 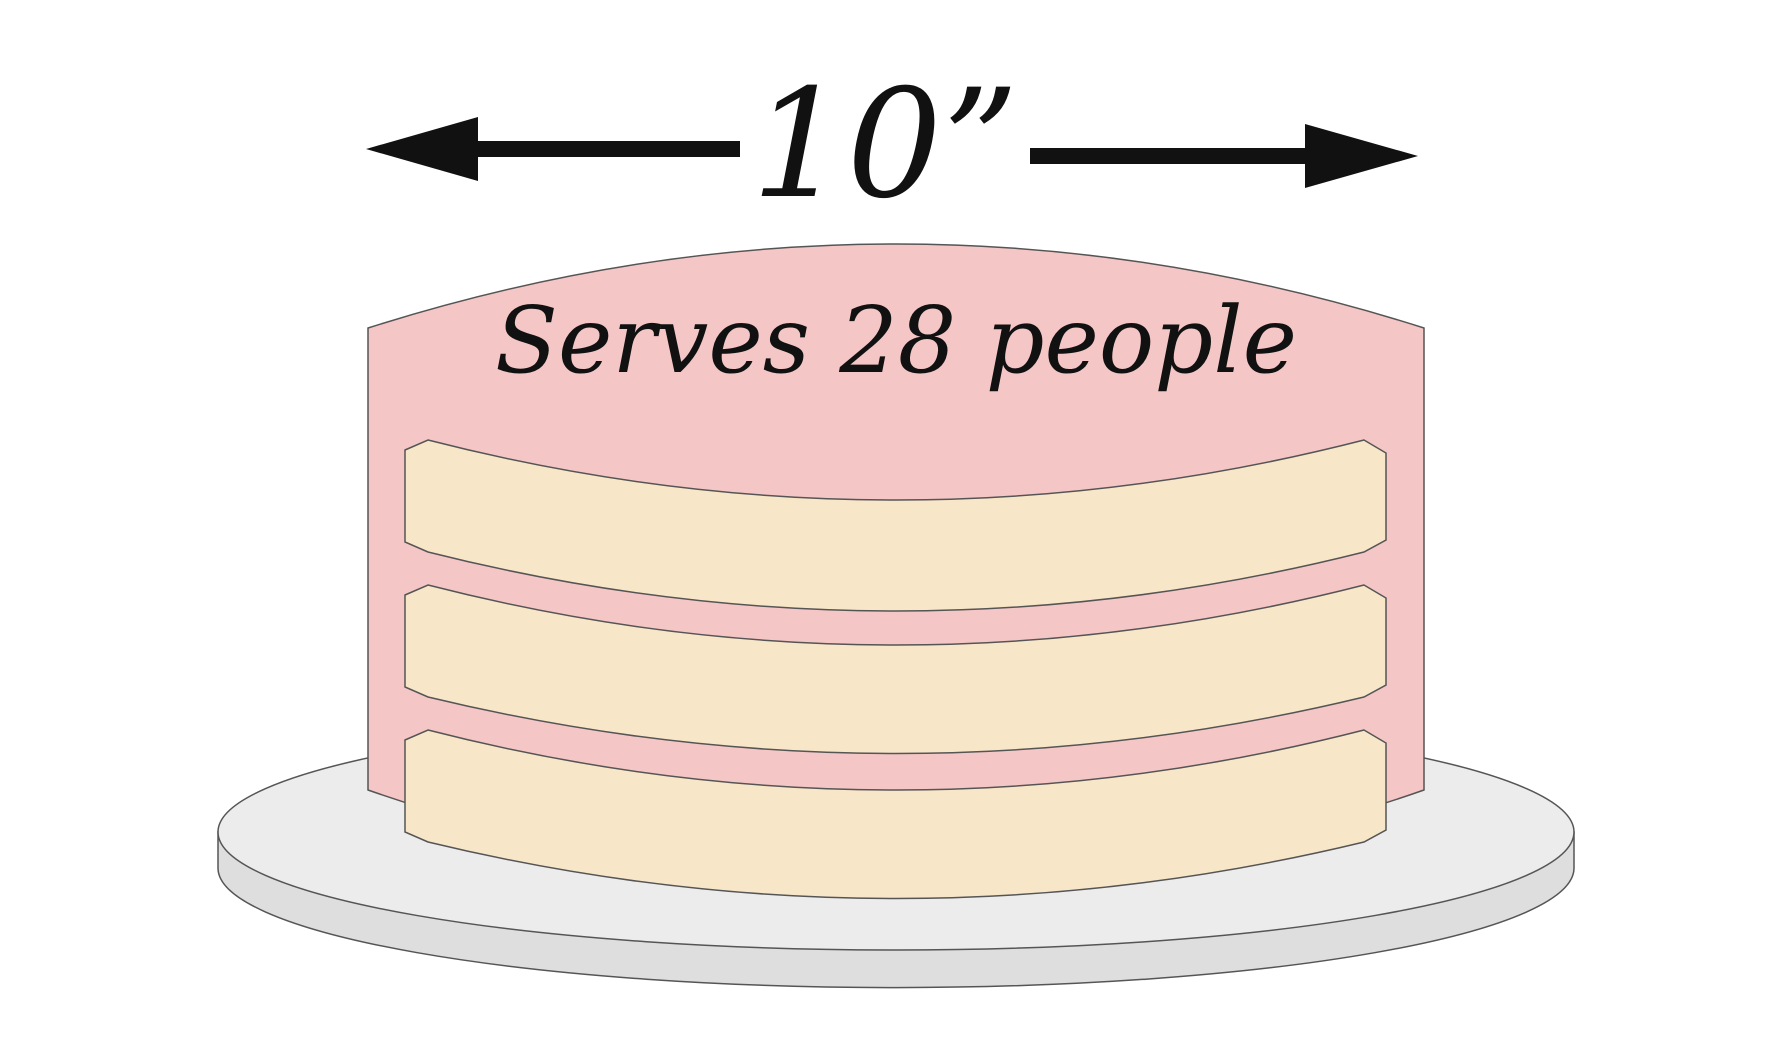 I want to click on cake-layer-middle, so click(x=895, y=669).